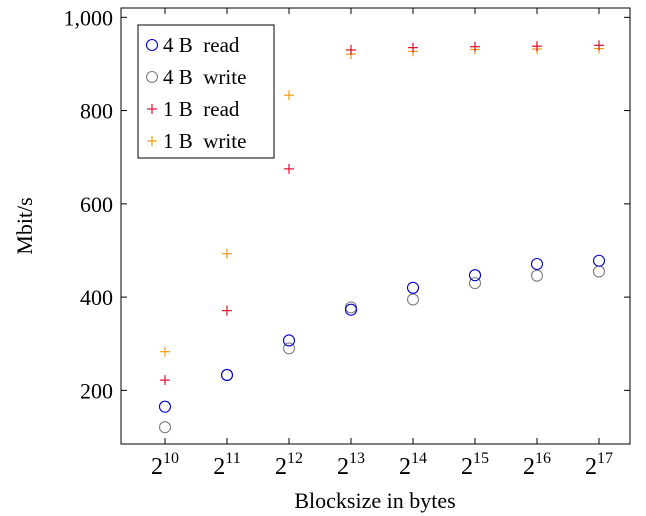 The height and width of the screenshot is (516, 646). What do you see at coordinates (89, 17) in the screenshot?
I see `y-tick-label: 1,000` at bounding box center [89, 17].